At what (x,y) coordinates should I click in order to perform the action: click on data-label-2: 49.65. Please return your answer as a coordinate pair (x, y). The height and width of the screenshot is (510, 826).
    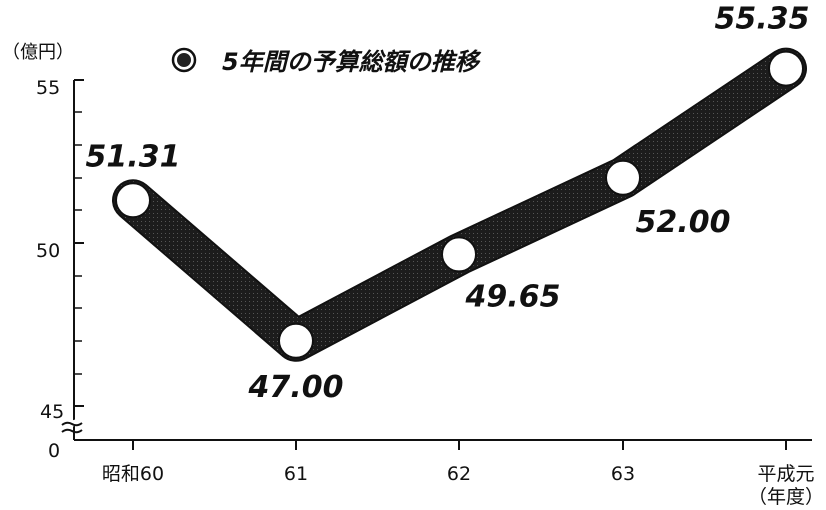
    Looking at the image, I should click on (513, 296).